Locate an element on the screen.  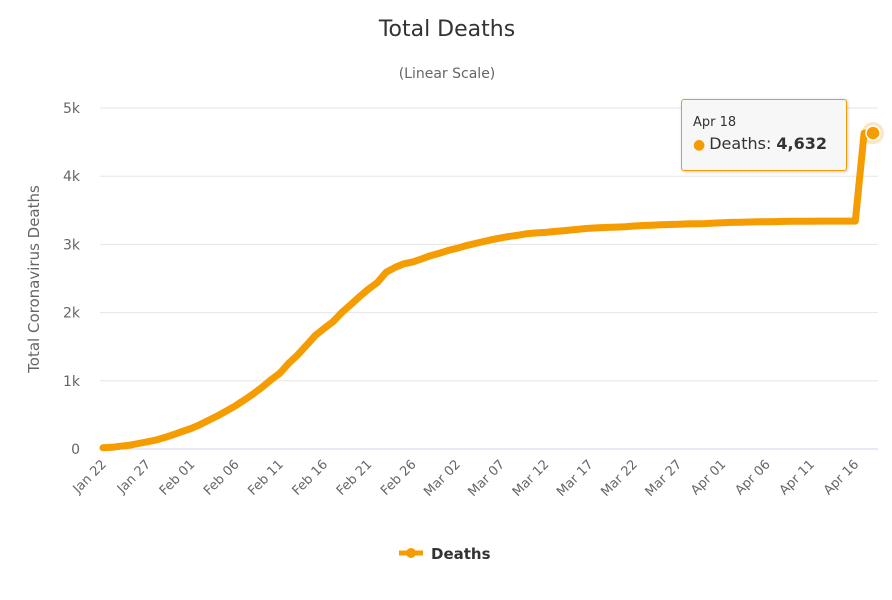
x-tick-label: Mar 27 is located at coordinates (664, 478).